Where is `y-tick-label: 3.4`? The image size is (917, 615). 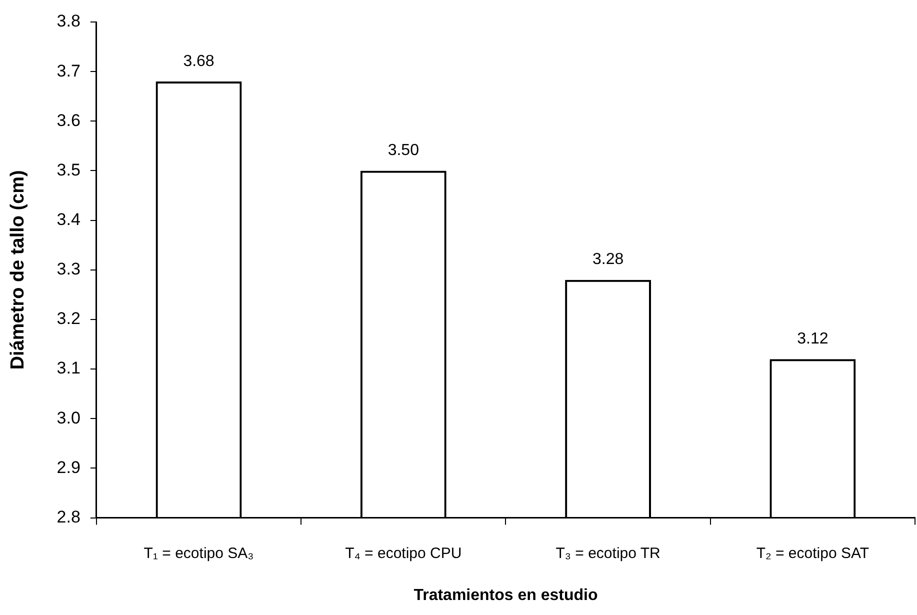 y-tick-label: 3.4 is located at coordinates (68, 220).